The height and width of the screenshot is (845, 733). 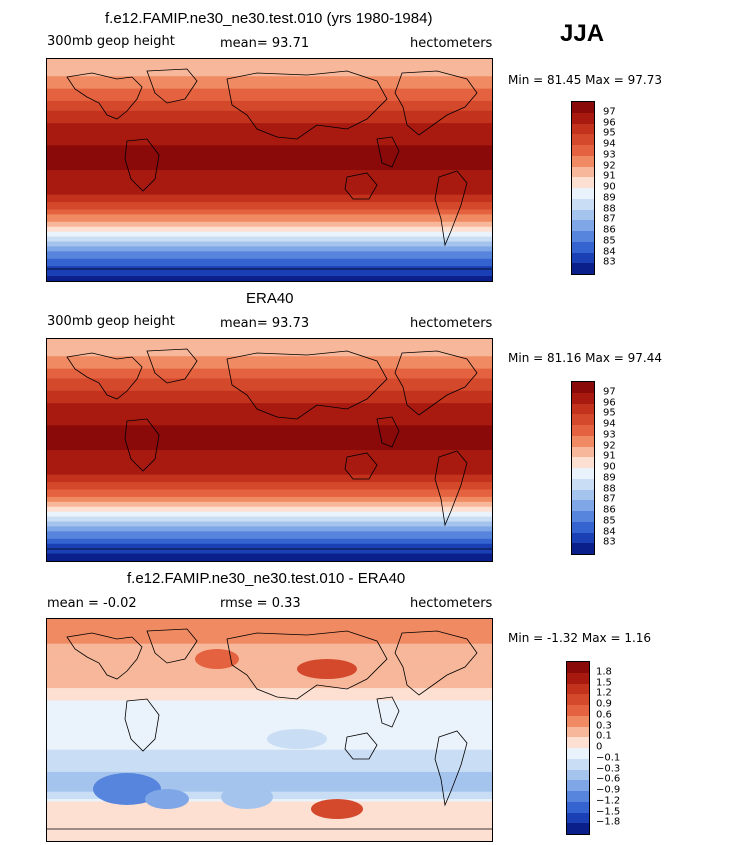 I want to click on colorbar-tick-label: 0.3, so click(x=604, y=725).